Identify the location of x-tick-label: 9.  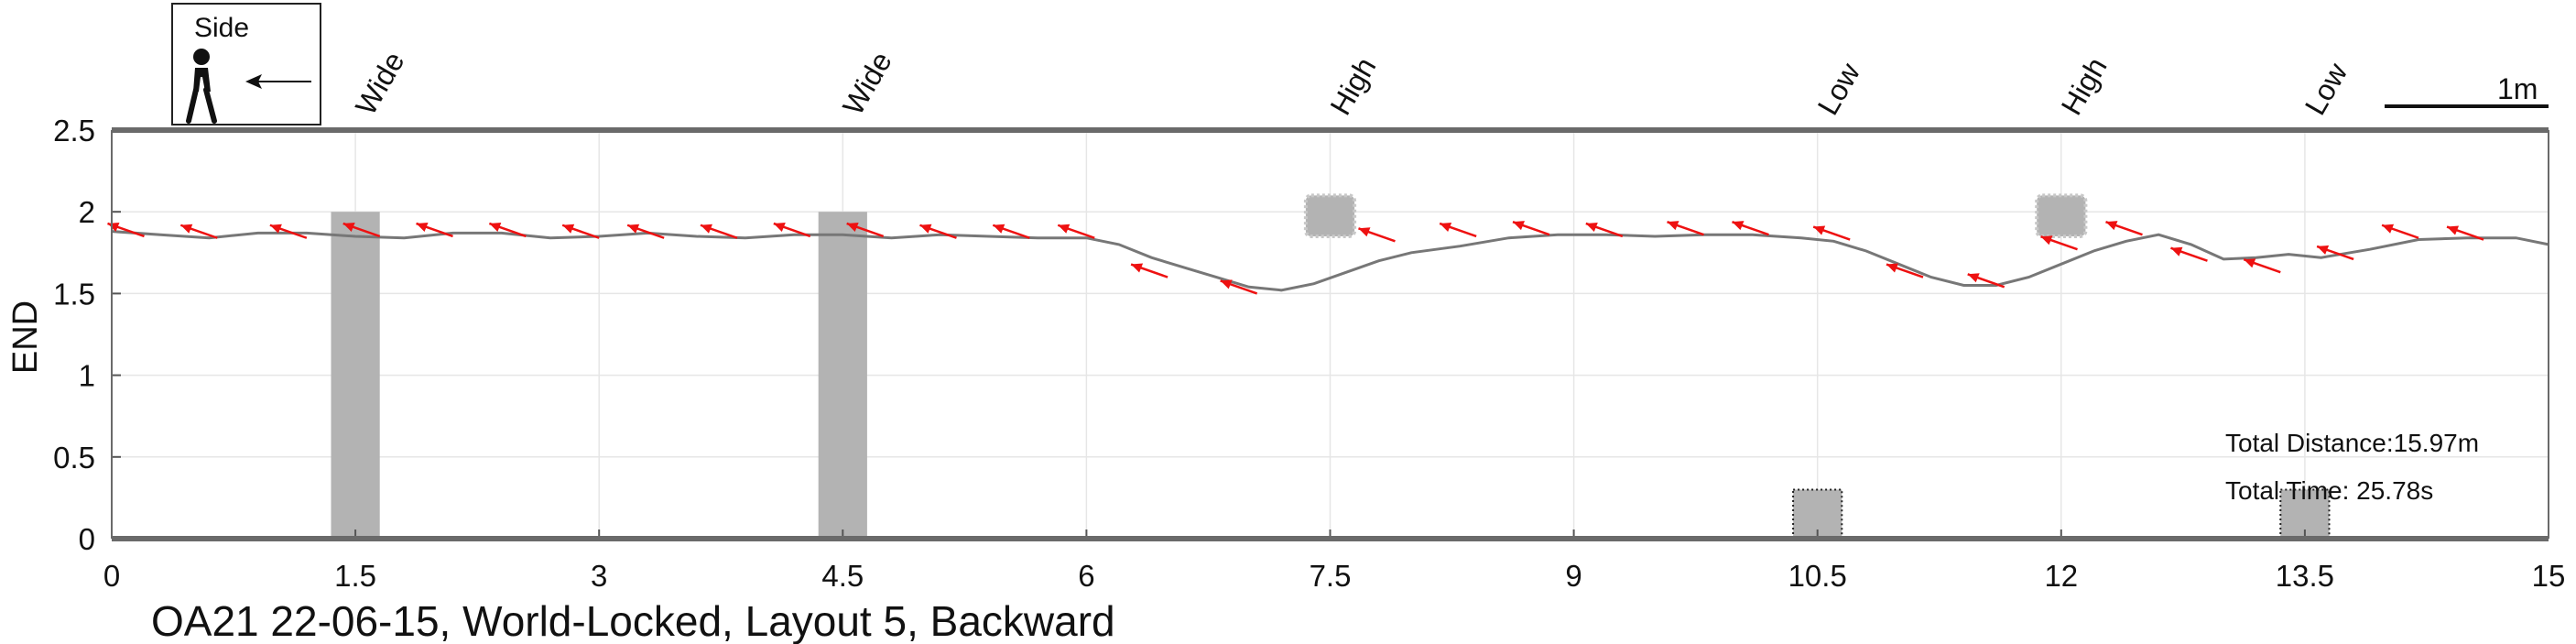
(1573, 576).